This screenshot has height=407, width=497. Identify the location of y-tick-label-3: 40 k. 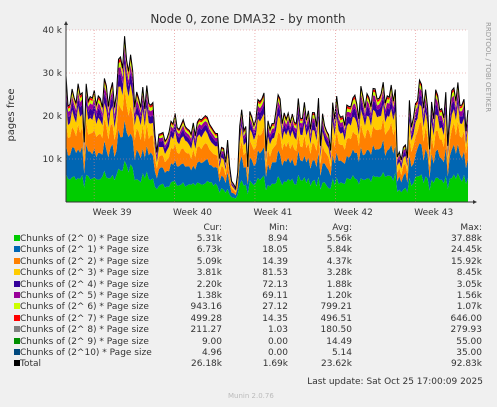
(52, 31).